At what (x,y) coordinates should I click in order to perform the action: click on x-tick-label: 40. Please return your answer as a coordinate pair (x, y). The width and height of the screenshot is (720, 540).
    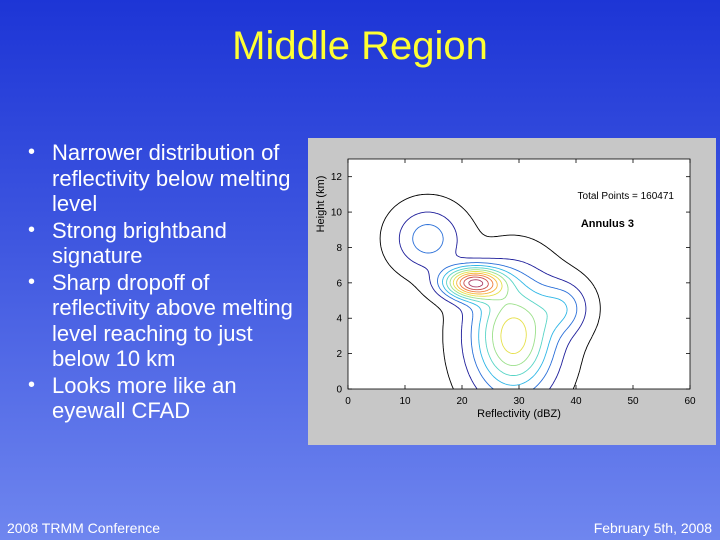
    Looking at the image, I should click on (576, 401).